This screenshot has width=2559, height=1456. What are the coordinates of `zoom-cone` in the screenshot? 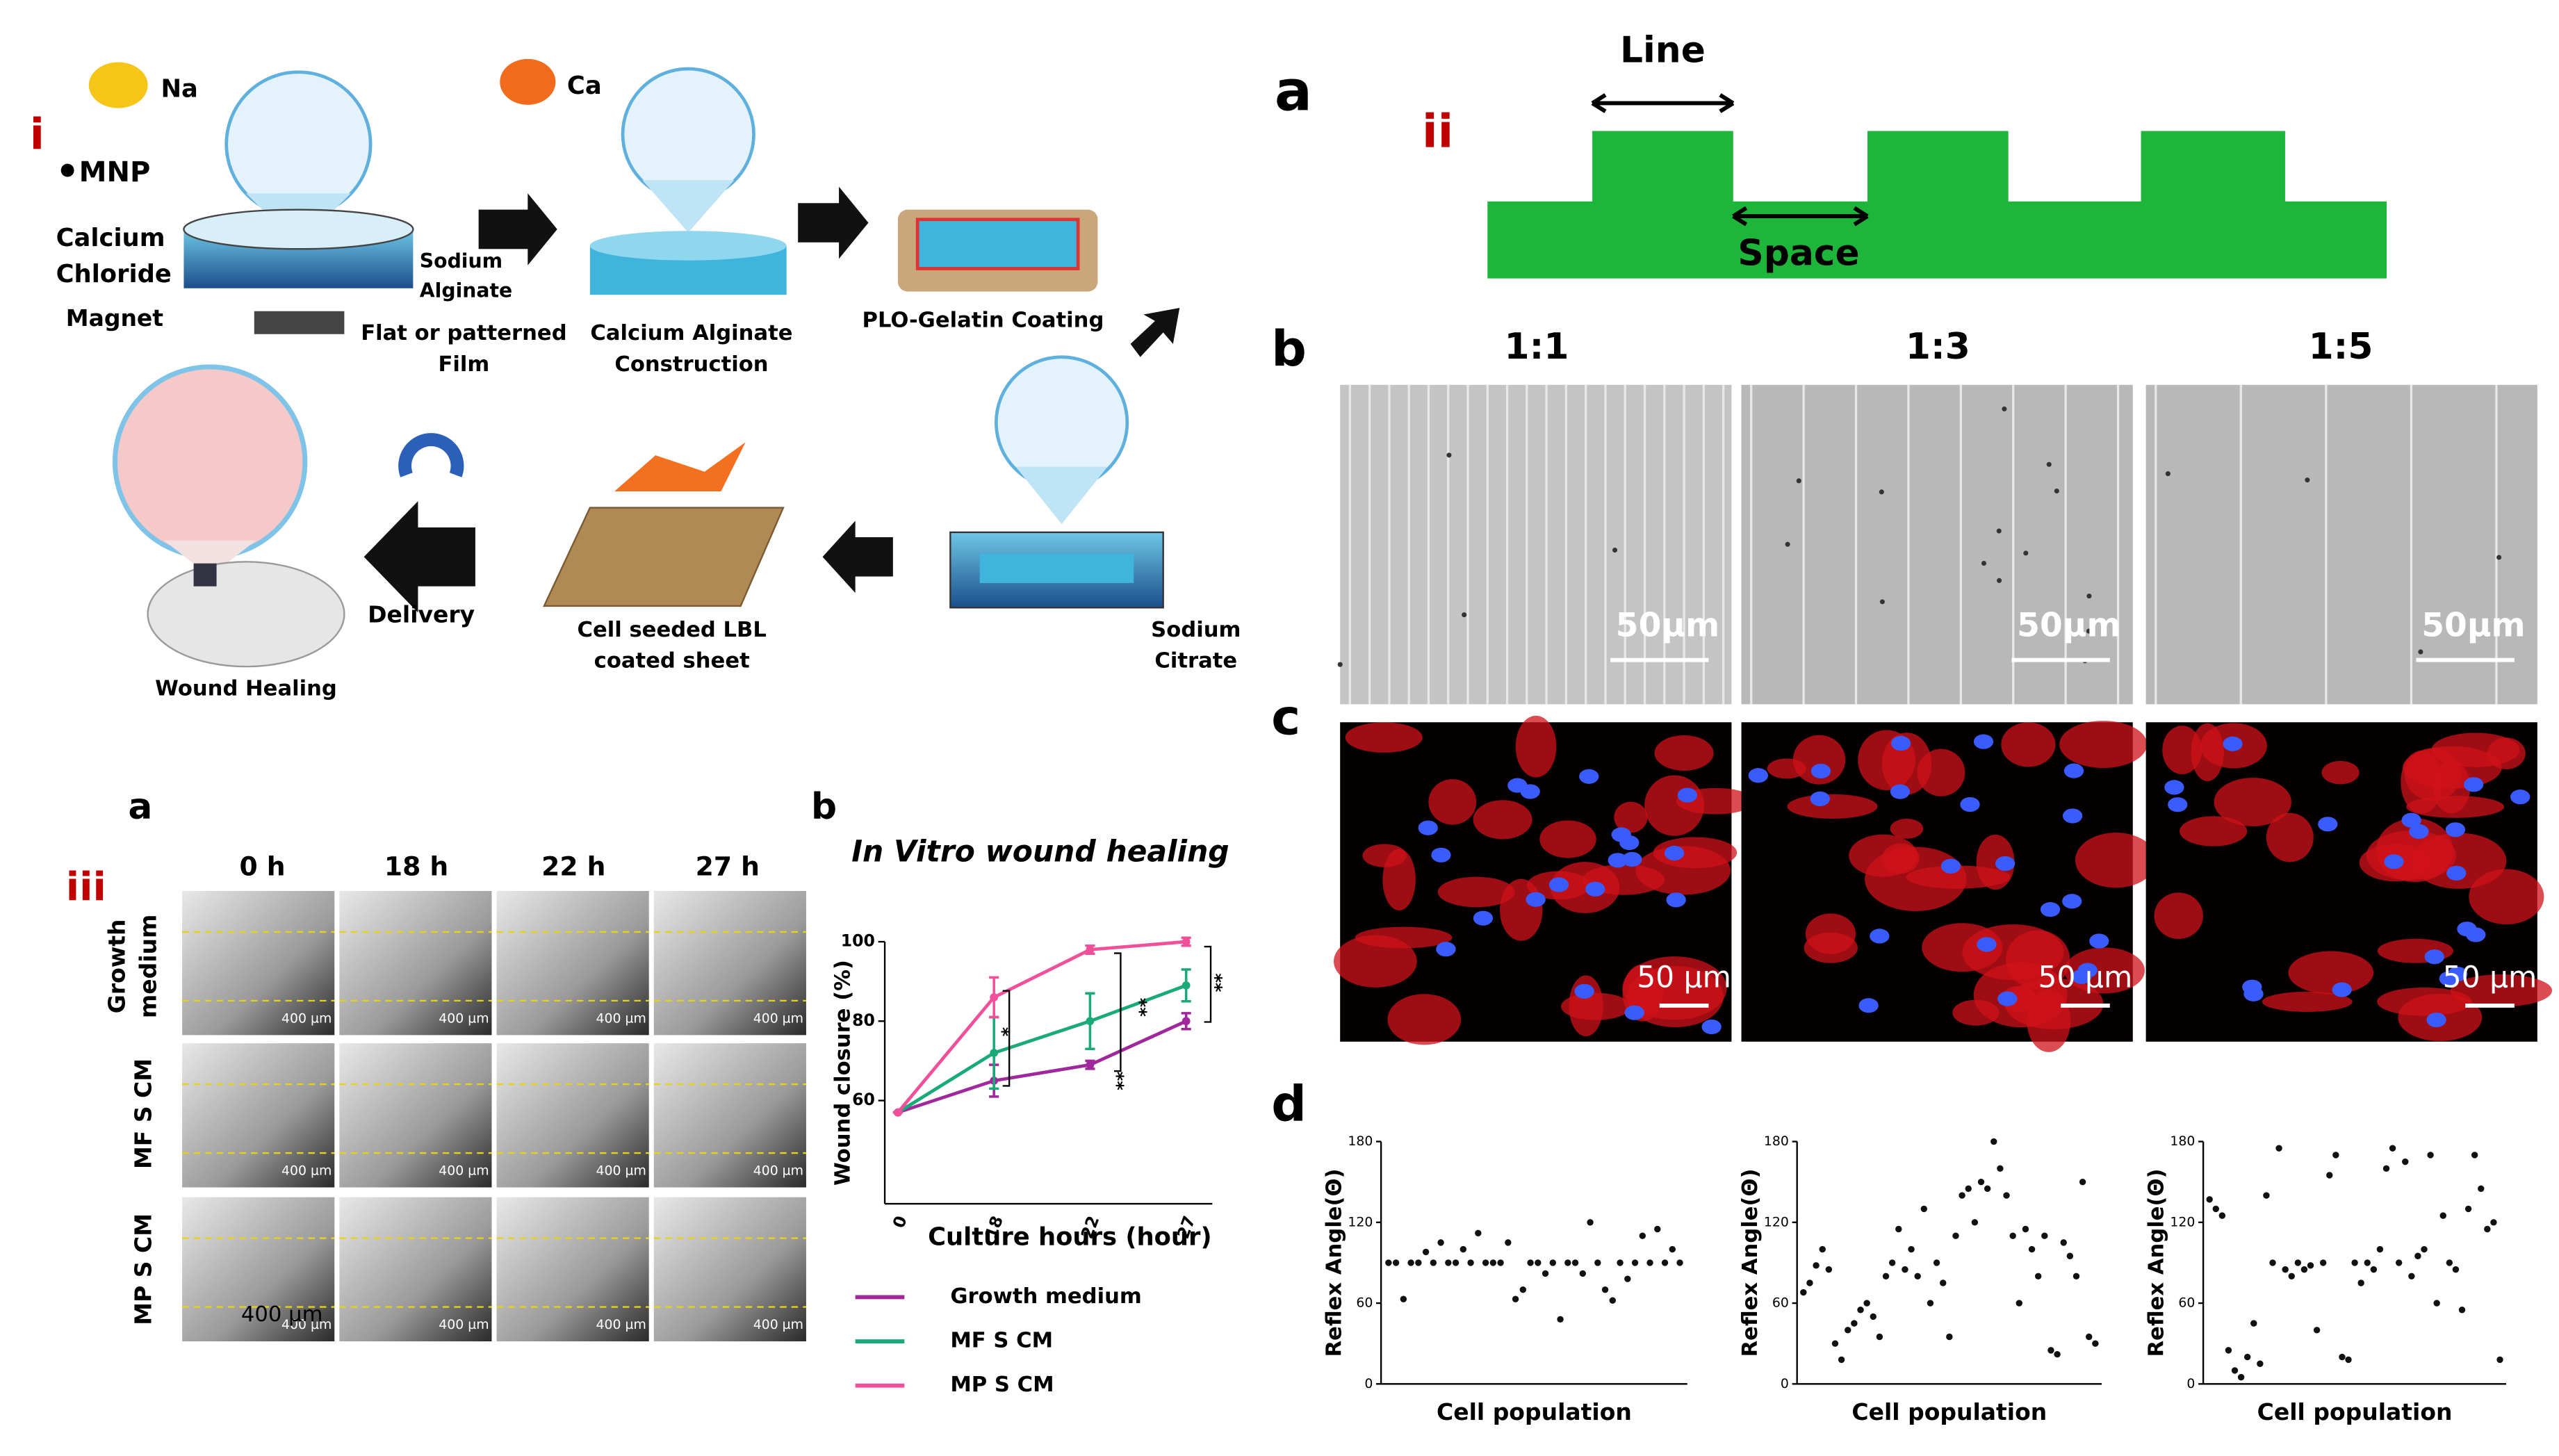 It's located at (1061, 495).